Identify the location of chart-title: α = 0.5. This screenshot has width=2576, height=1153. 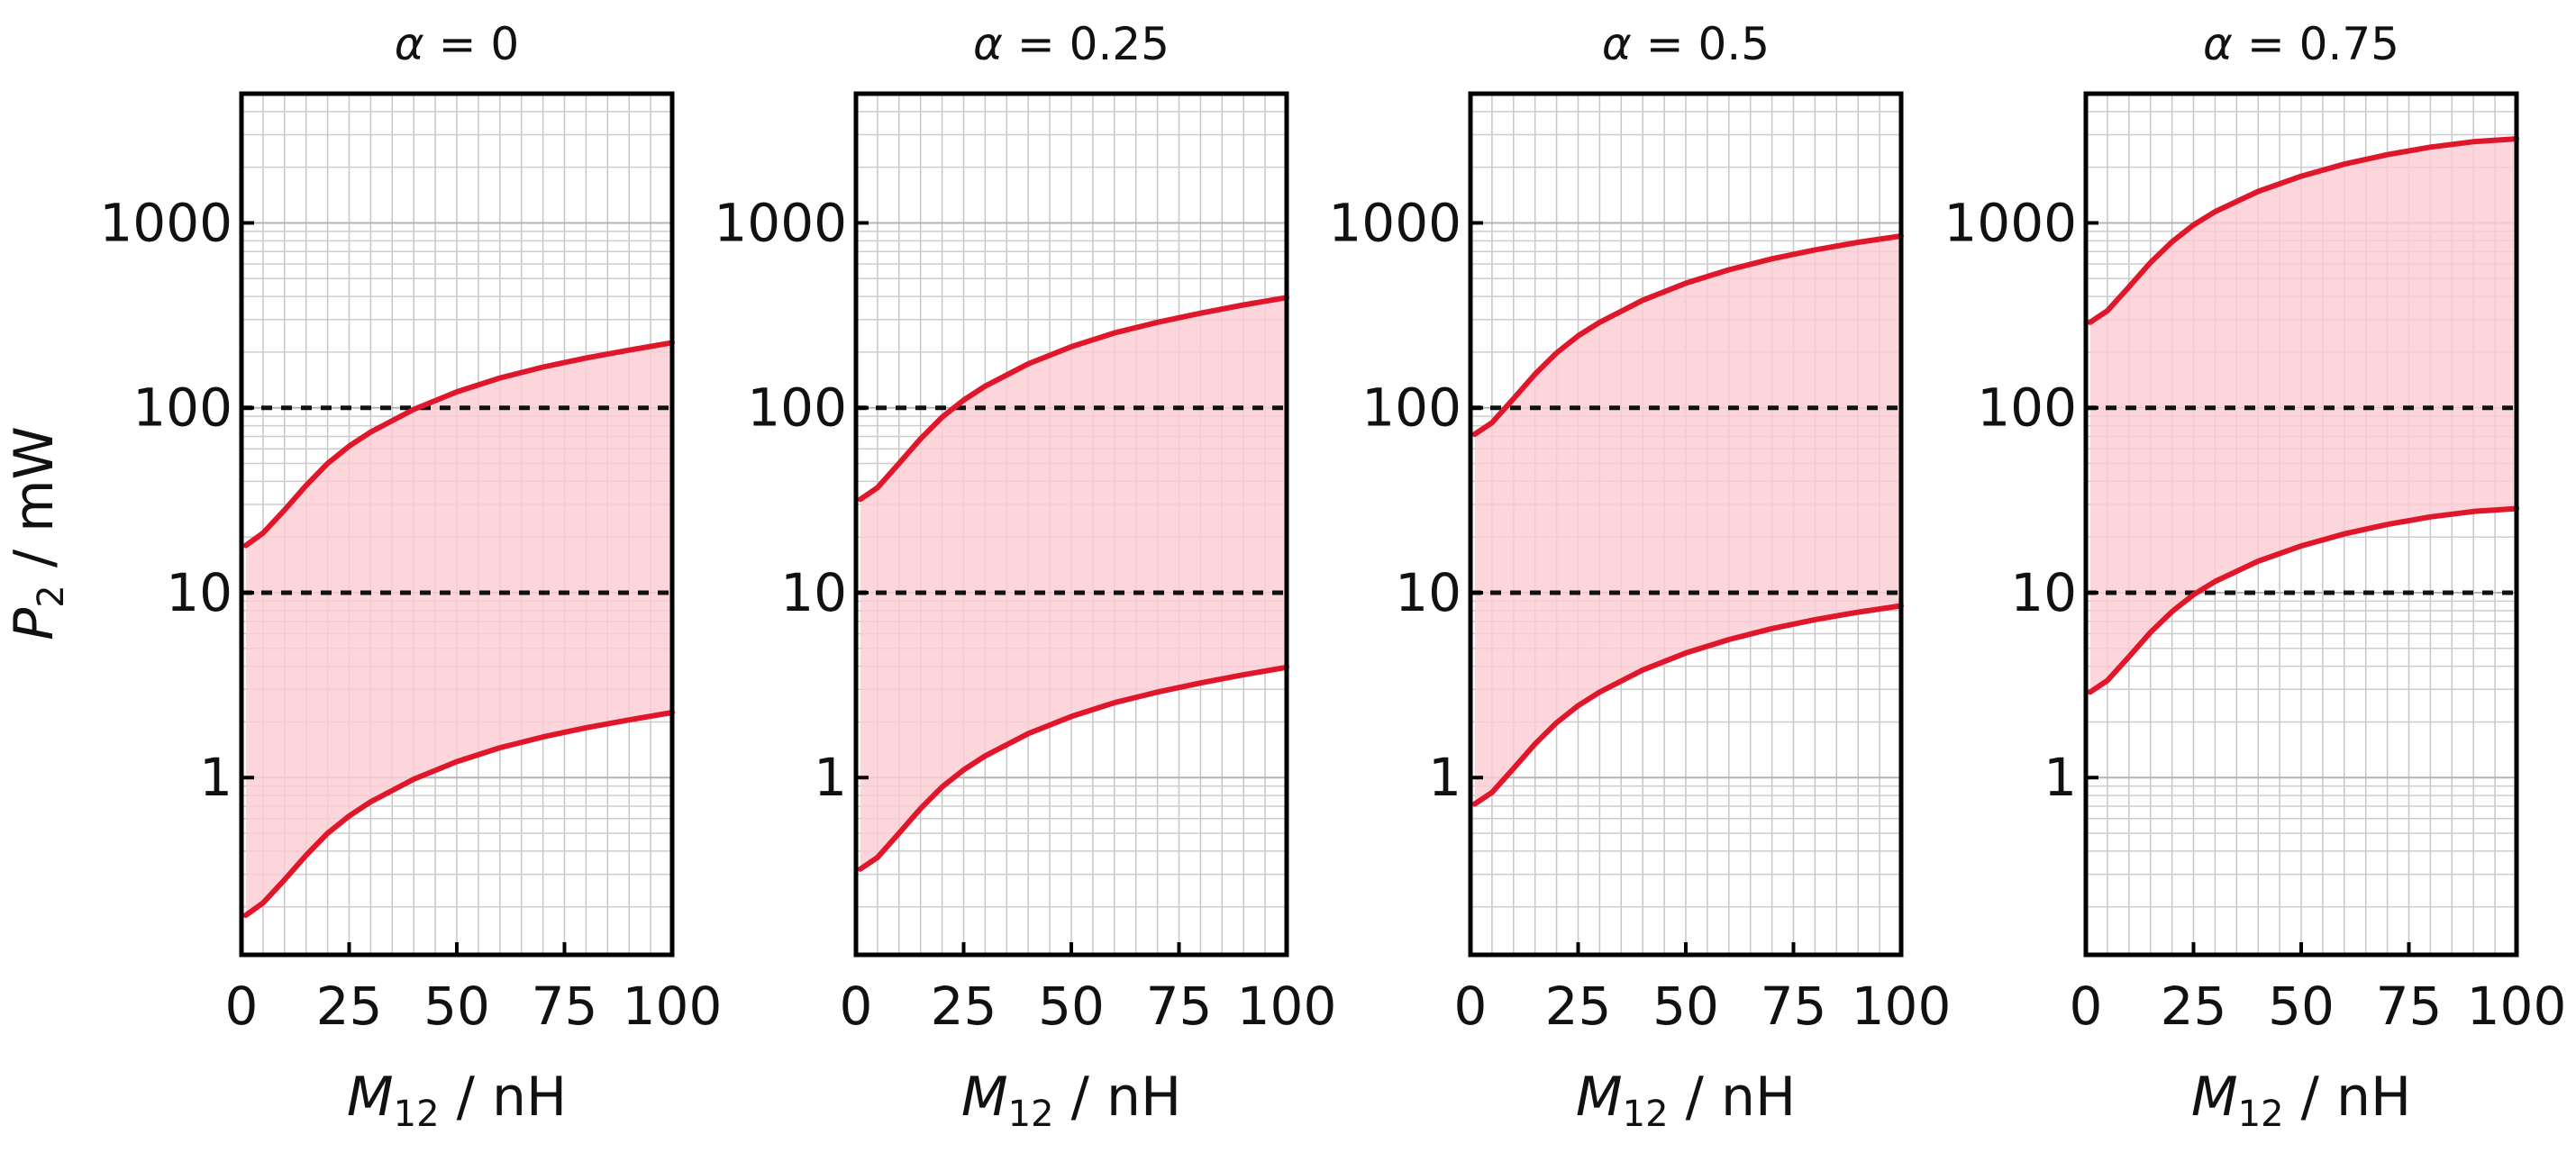
(1686, 44).